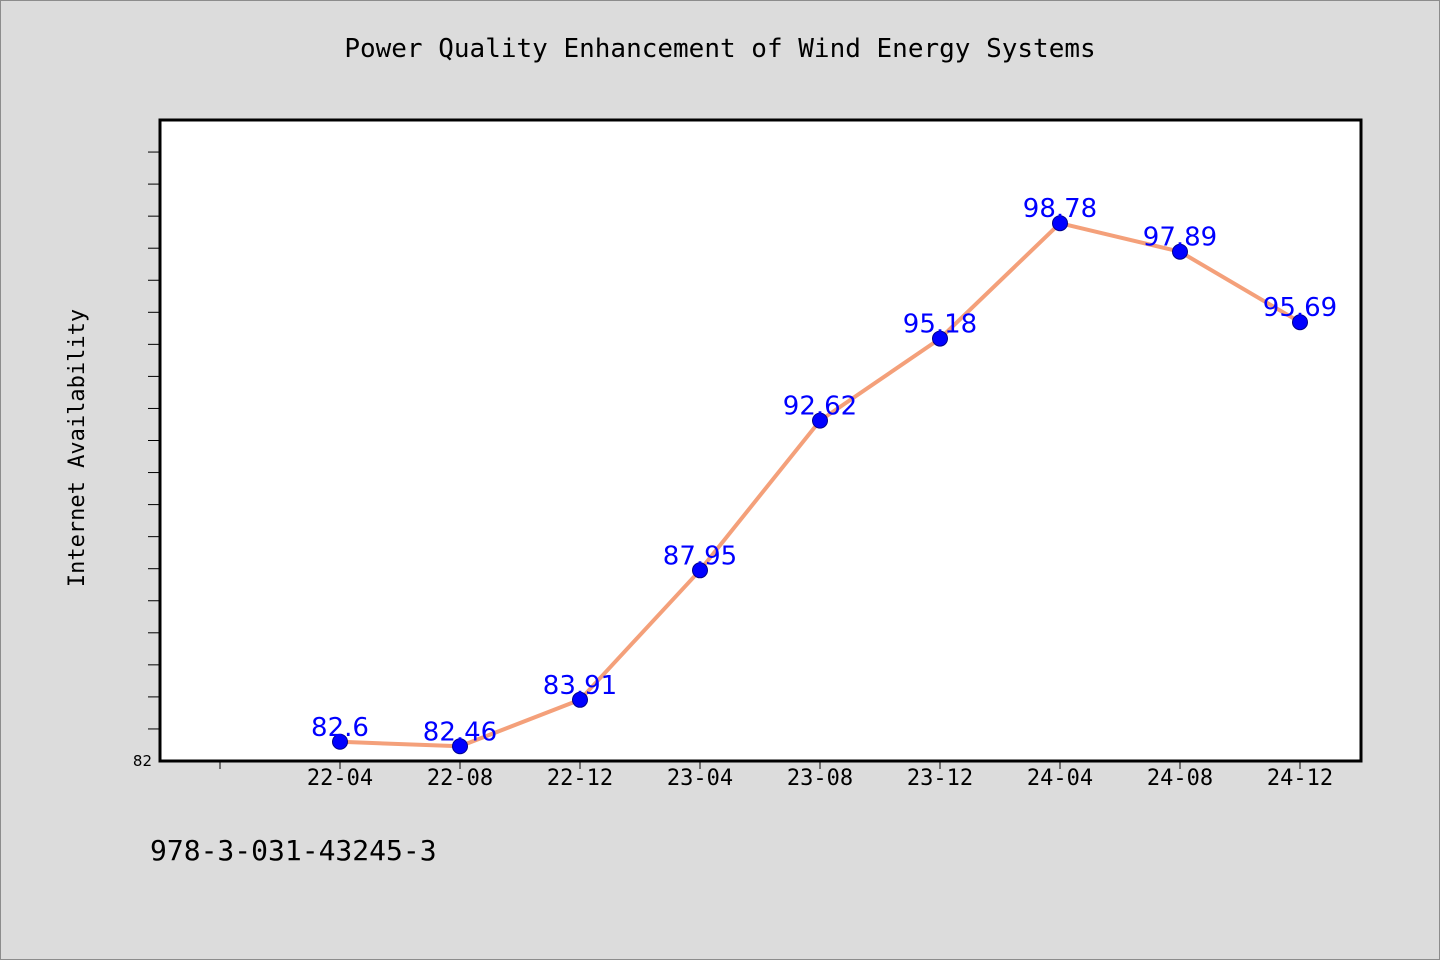 Image resolution: width=1440 pixels, height=960 pixels. I want to click on x-axis-ticks, so click(760, 765).